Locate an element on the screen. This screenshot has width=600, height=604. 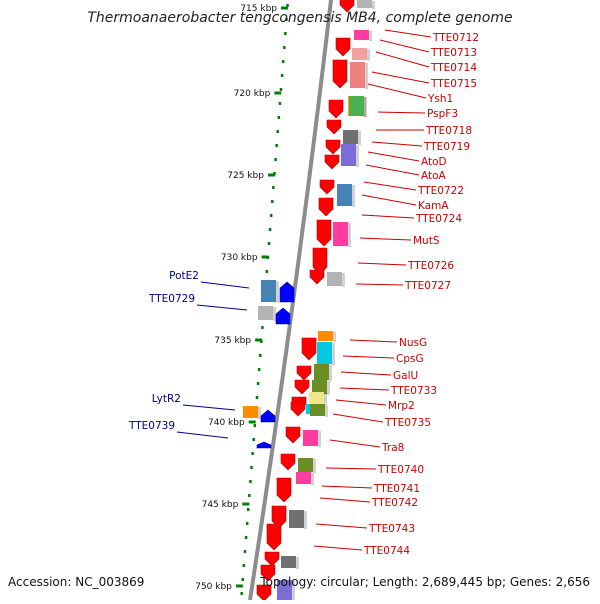
forward-gene-label: TTE0718 is located at coordinates (448, 131).